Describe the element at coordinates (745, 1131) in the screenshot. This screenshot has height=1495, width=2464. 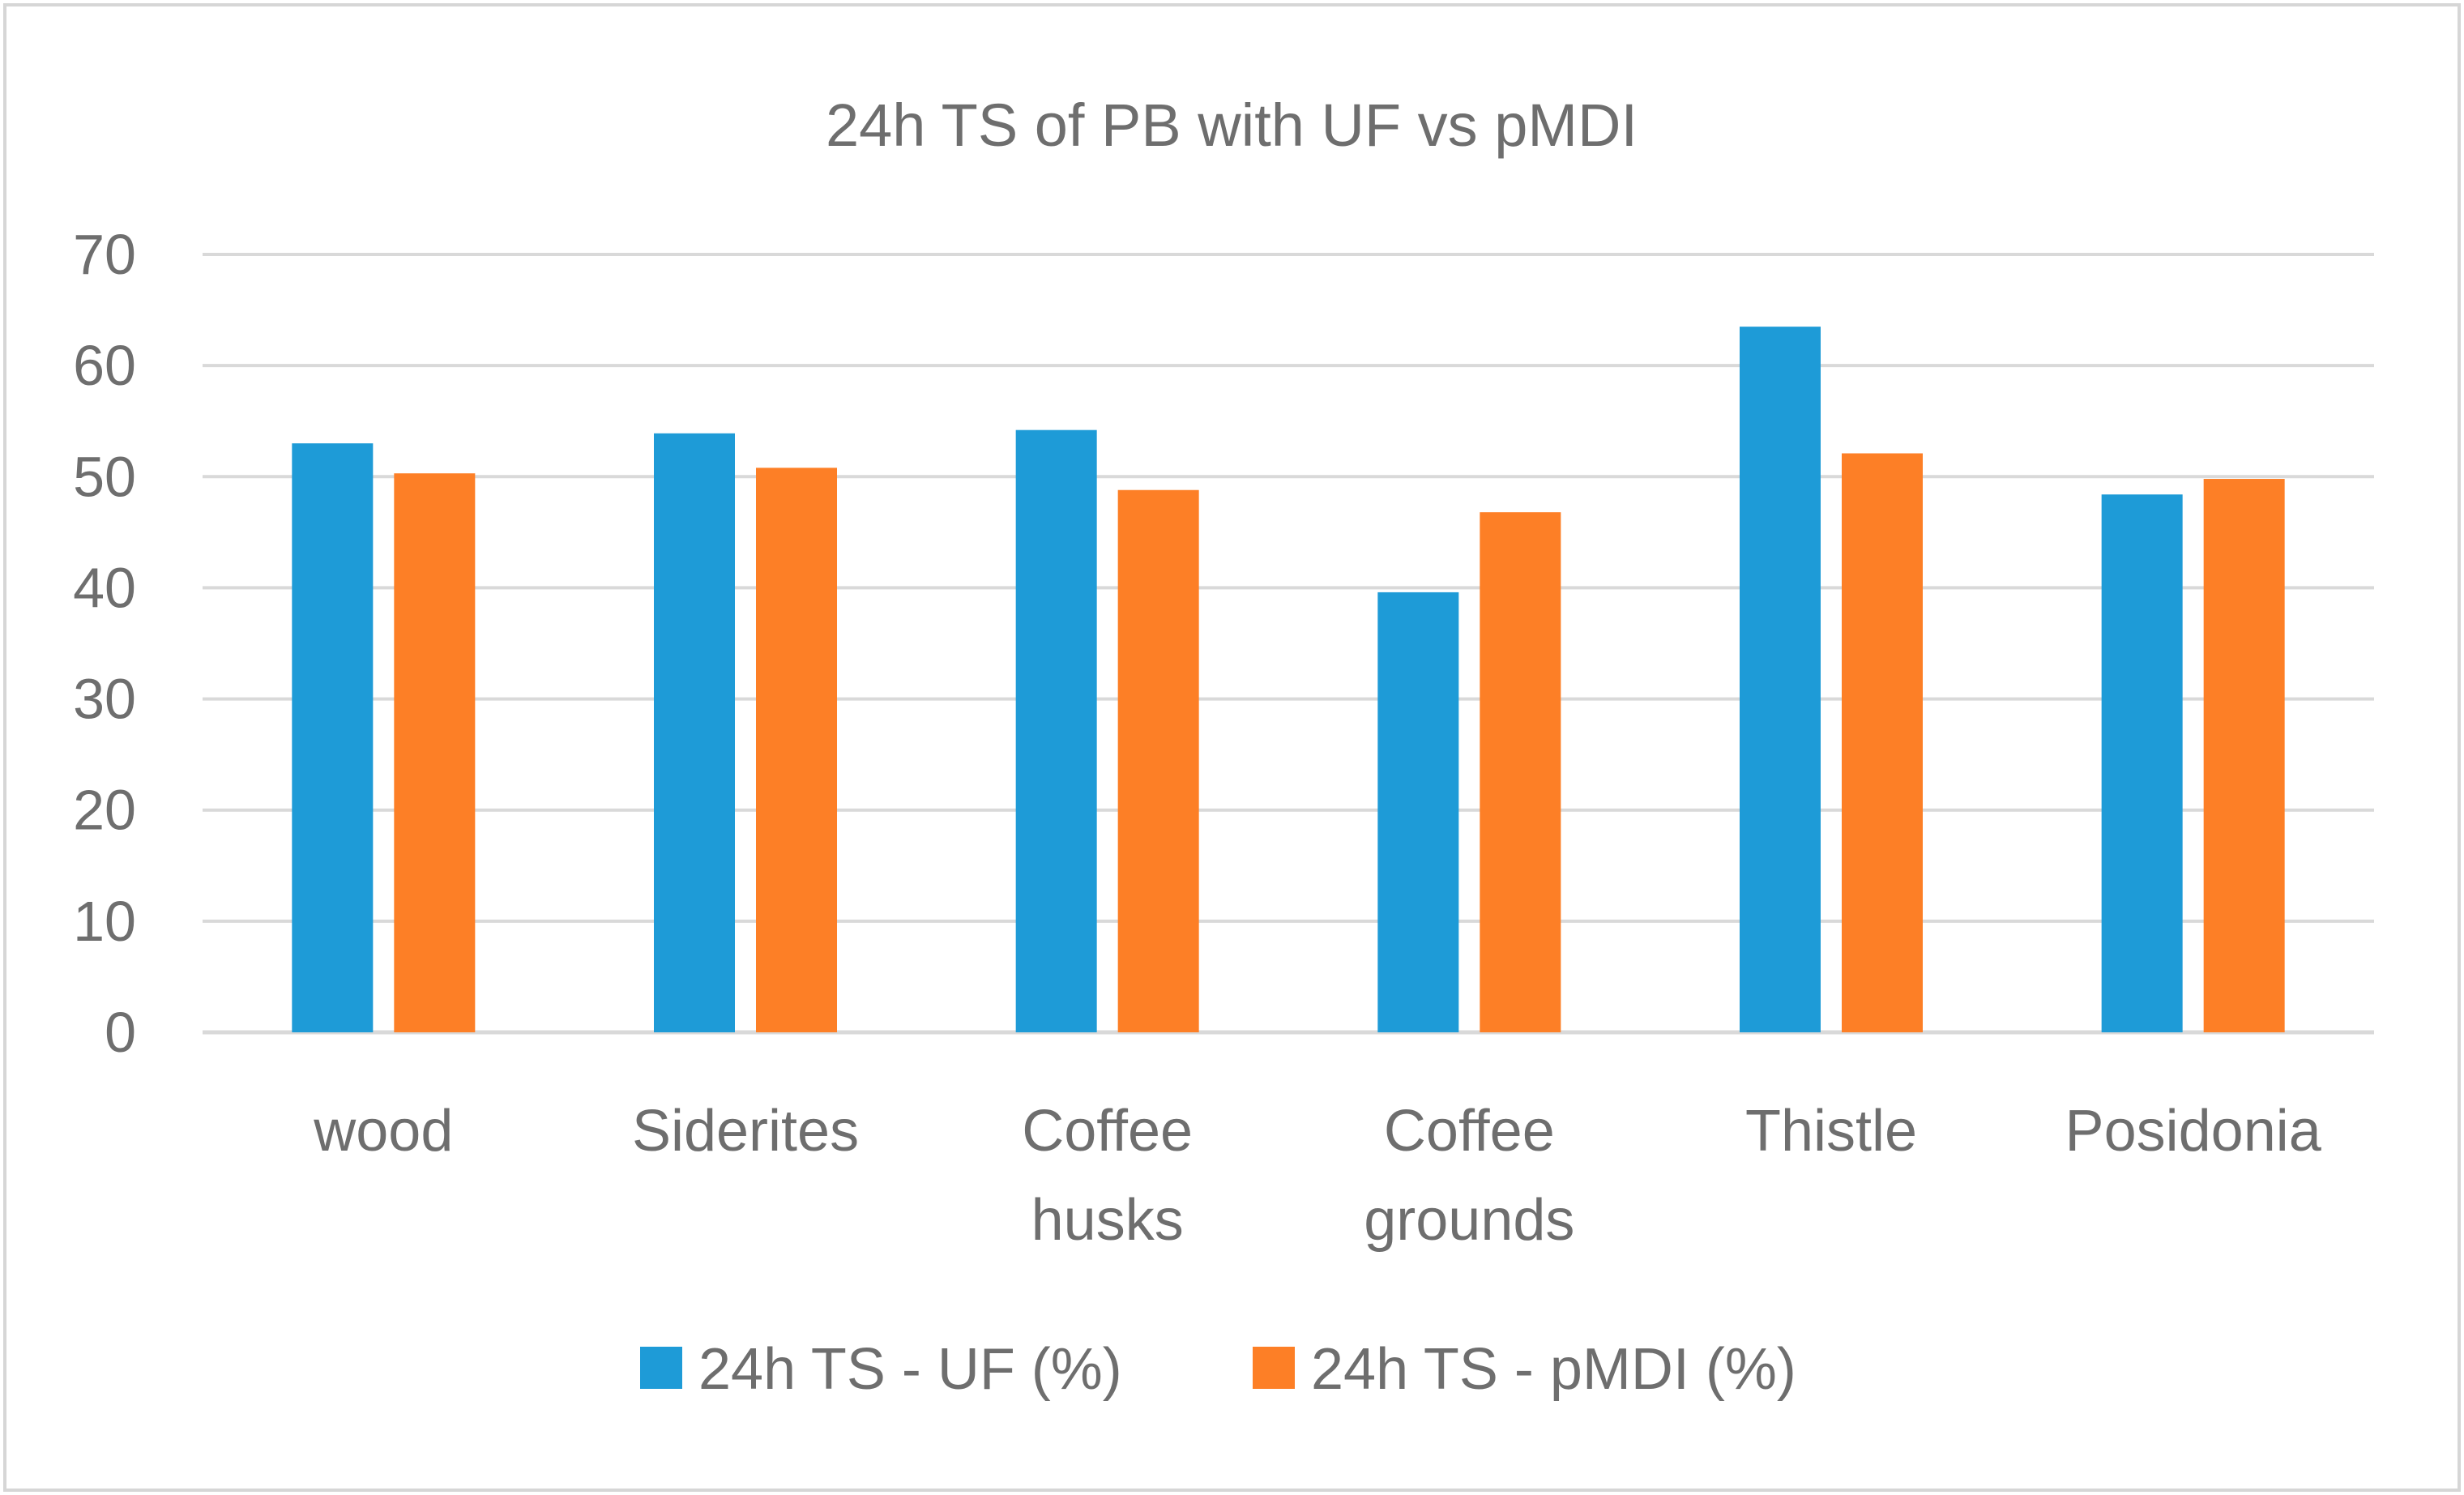
I see `x-tick-label: Siderites` at that location.